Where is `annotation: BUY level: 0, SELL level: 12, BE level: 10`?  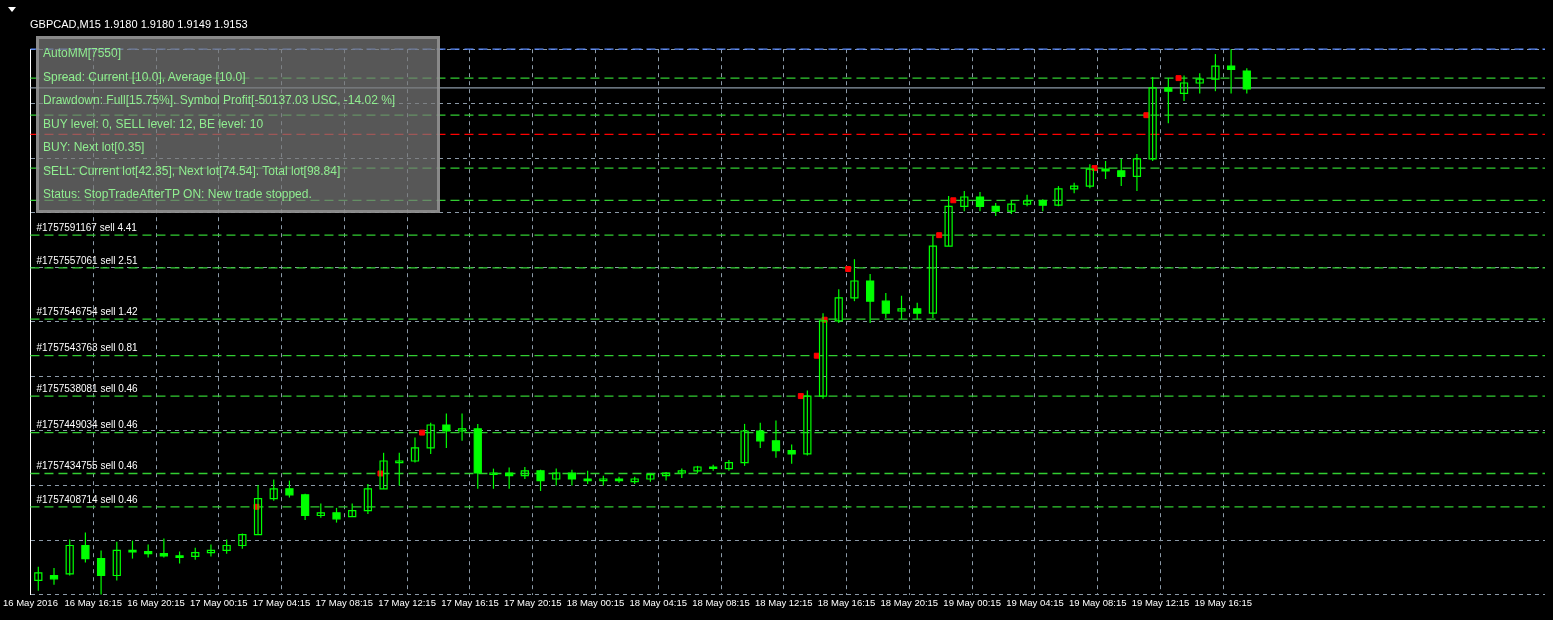
annotation: BUY level: 0, SELL level: 12, BE level: 10 is located at coordinates (154, 124).